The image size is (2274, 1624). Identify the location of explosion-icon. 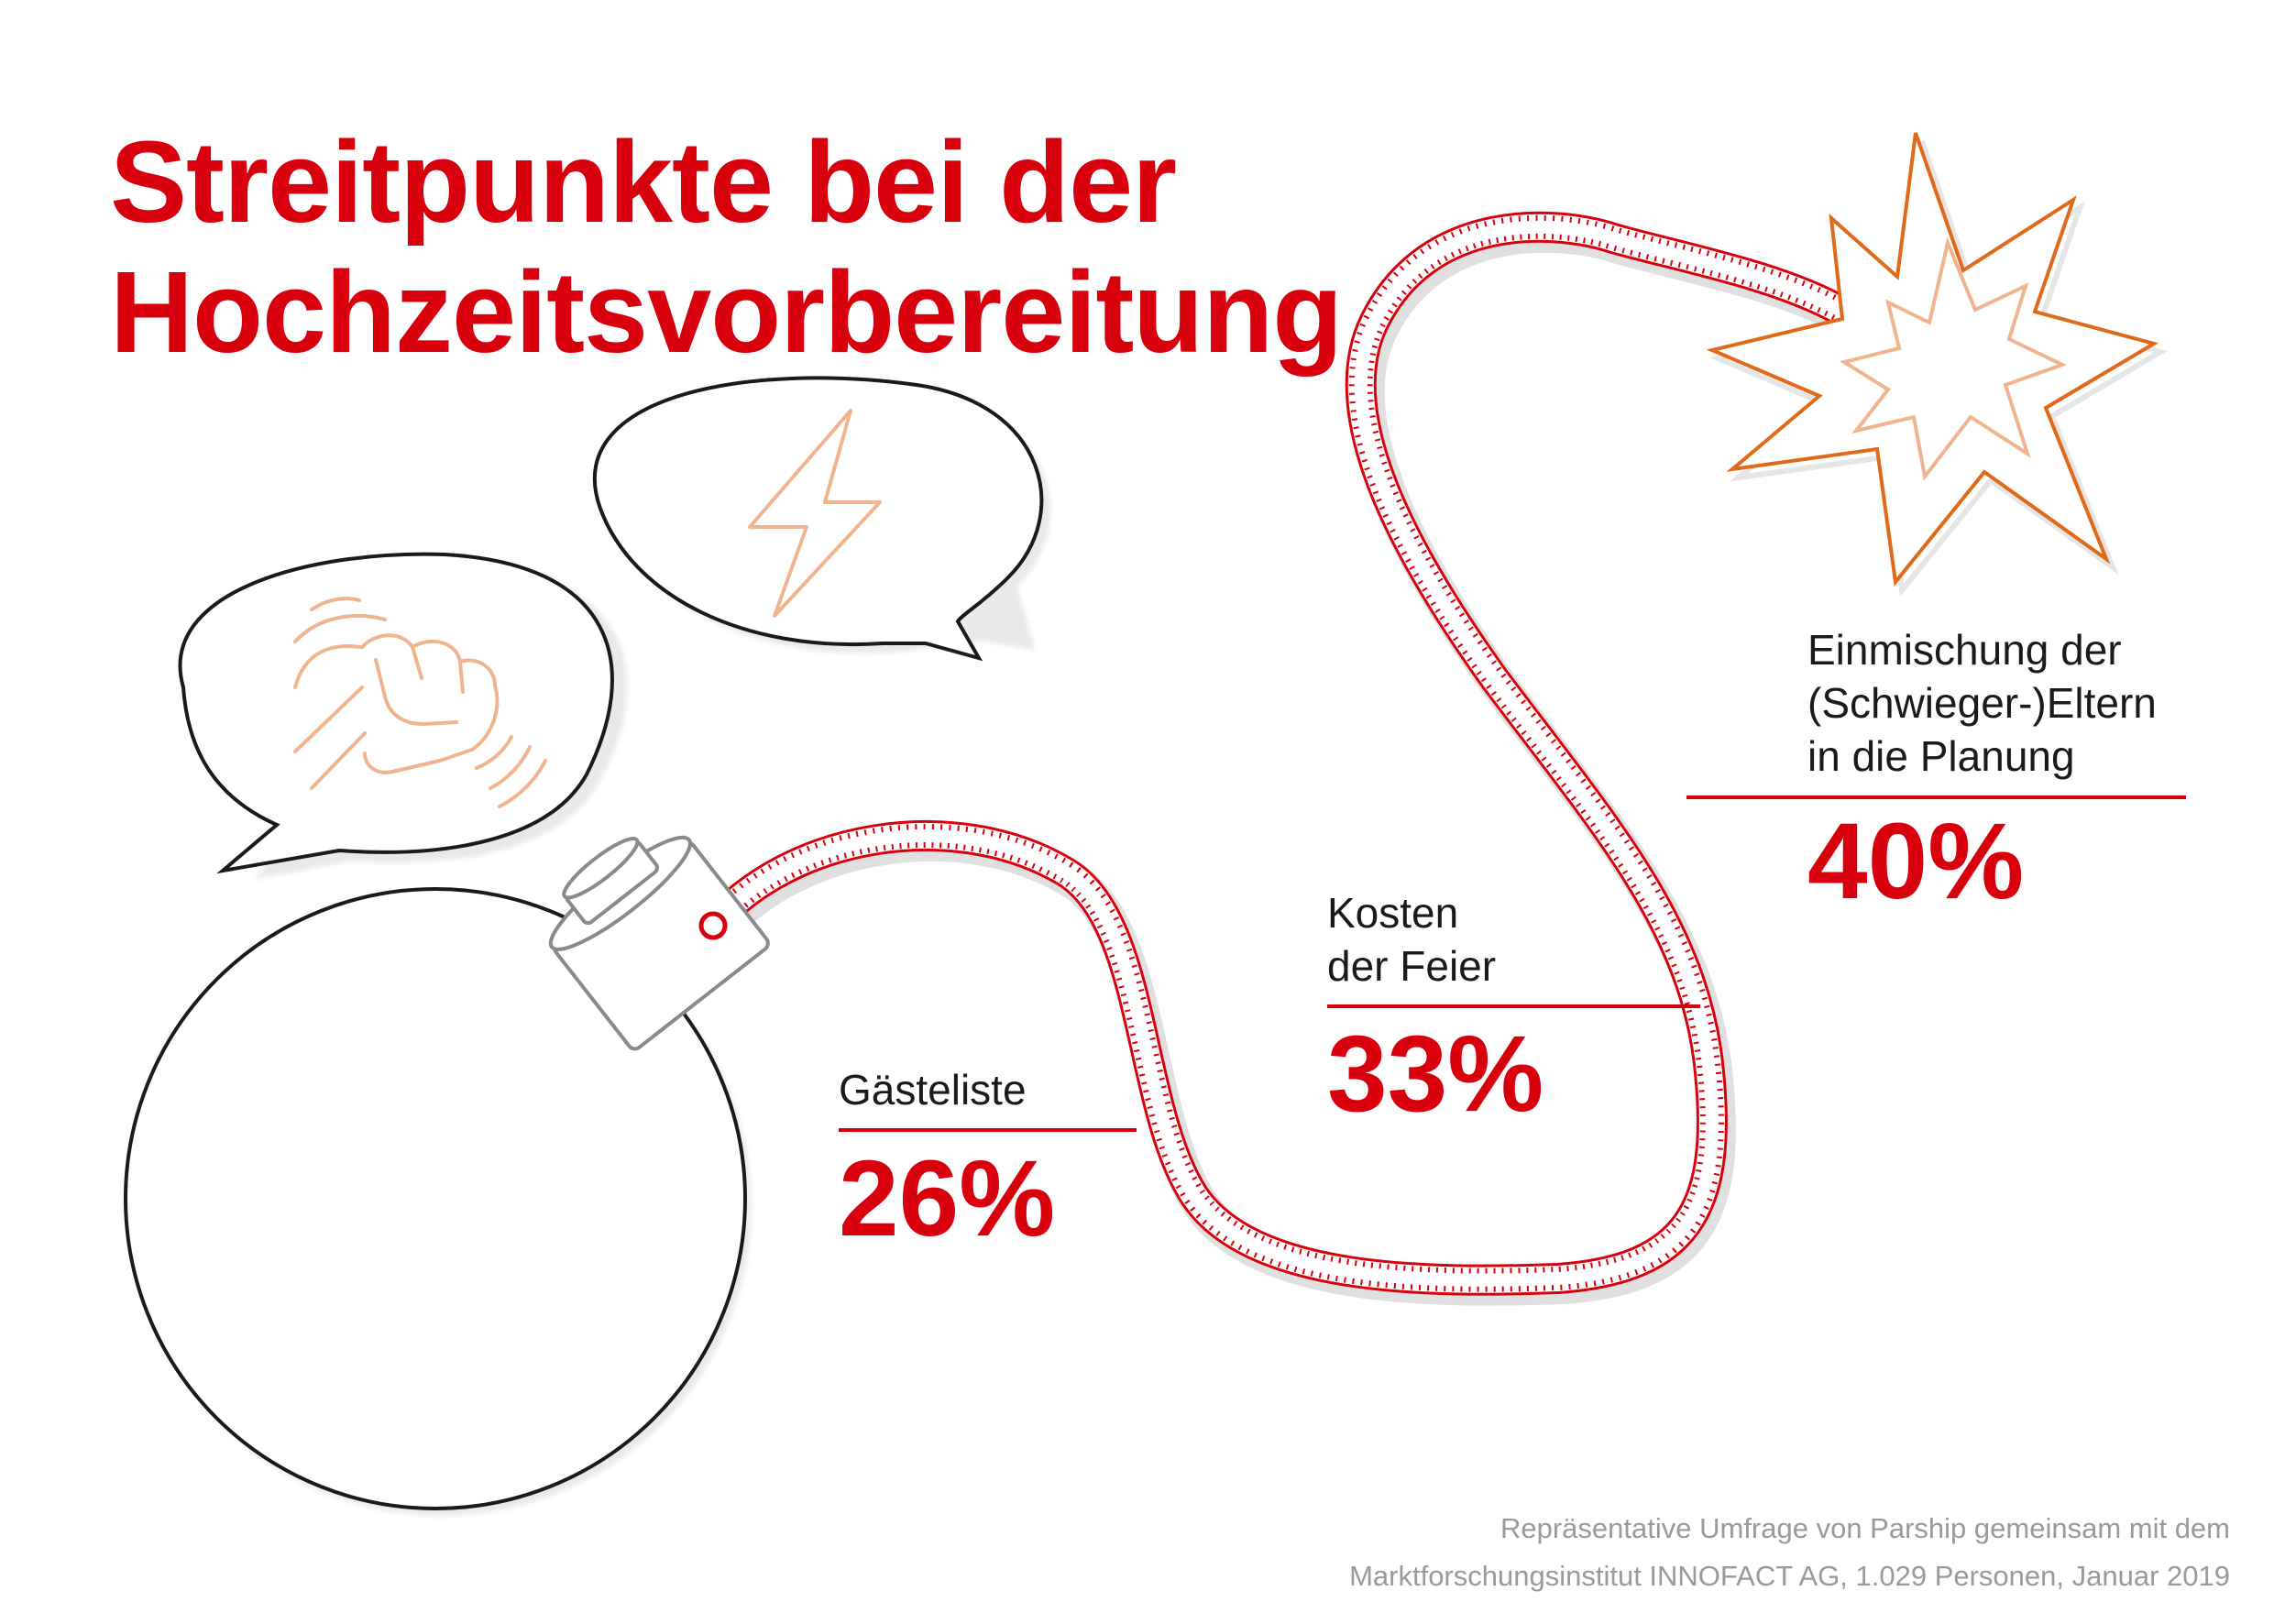
(1937, 365).